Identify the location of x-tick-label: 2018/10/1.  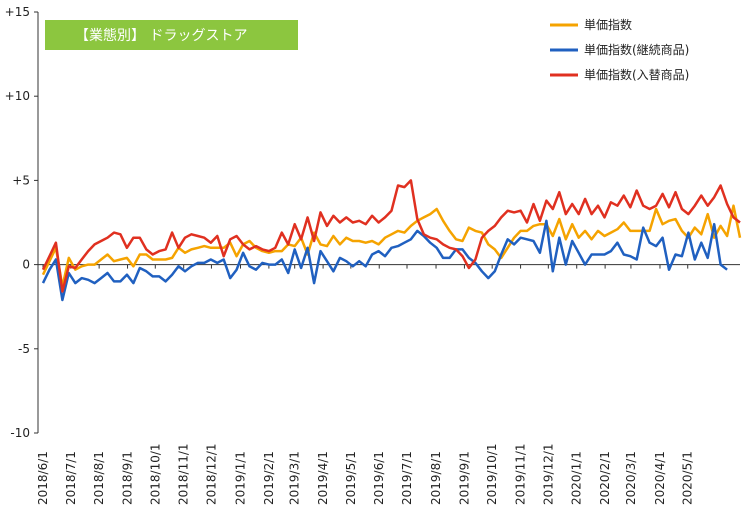
(155, 474).